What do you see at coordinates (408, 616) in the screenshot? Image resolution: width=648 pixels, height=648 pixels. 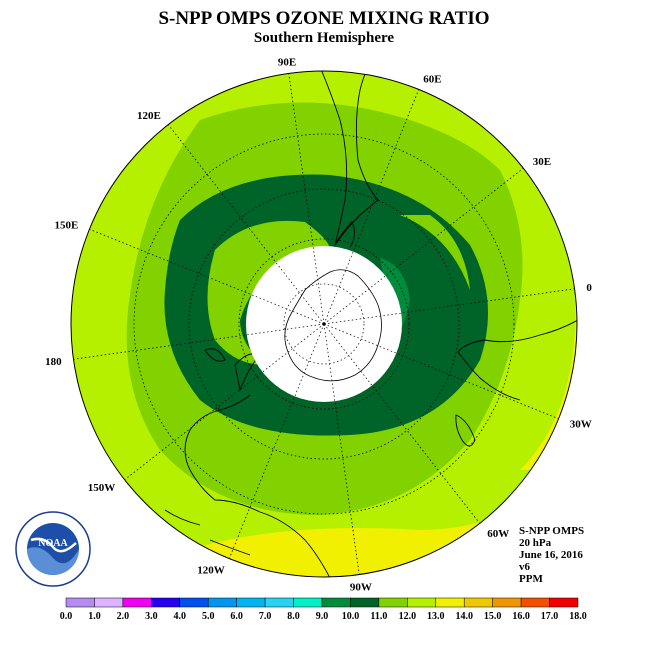 I see `color-scale-tick-label: 12.0` at bounding box center [408, 616].